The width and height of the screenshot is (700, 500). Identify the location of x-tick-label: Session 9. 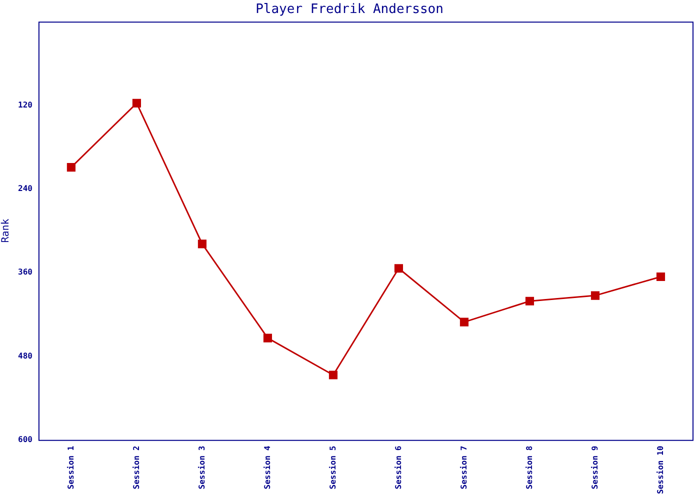
(595, 468).